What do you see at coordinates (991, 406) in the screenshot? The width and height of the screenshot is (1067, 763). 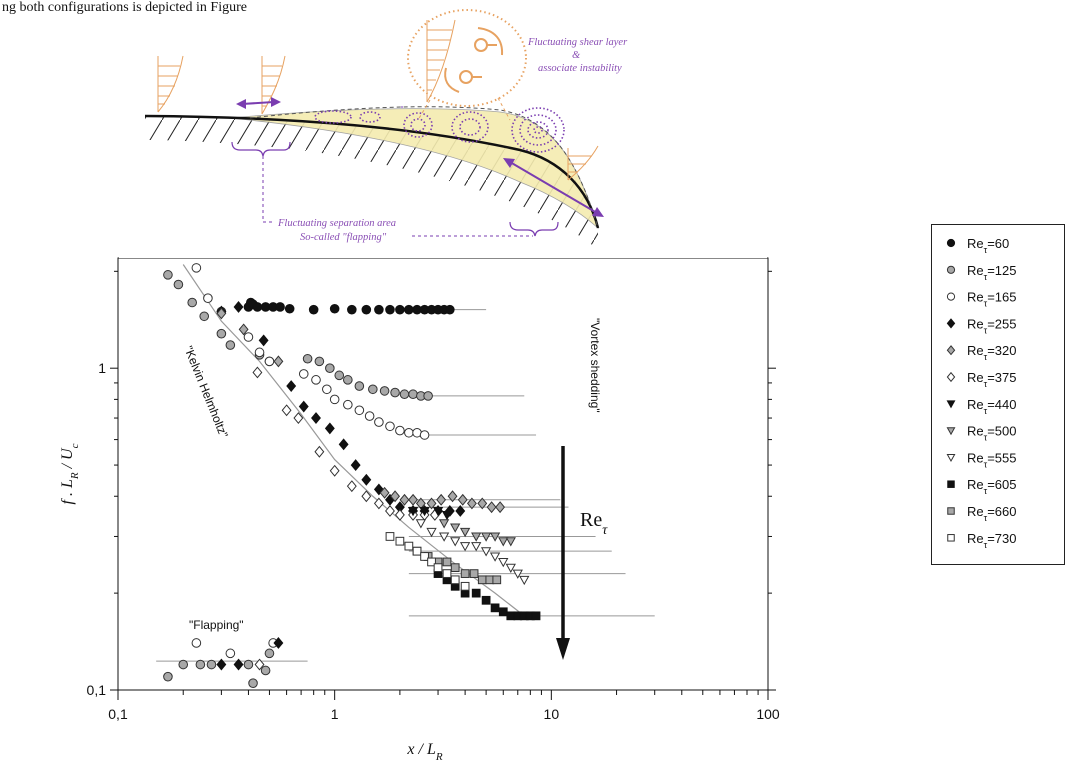 I see `legend-label: Reτ=440` at bounding box center [991, 406].